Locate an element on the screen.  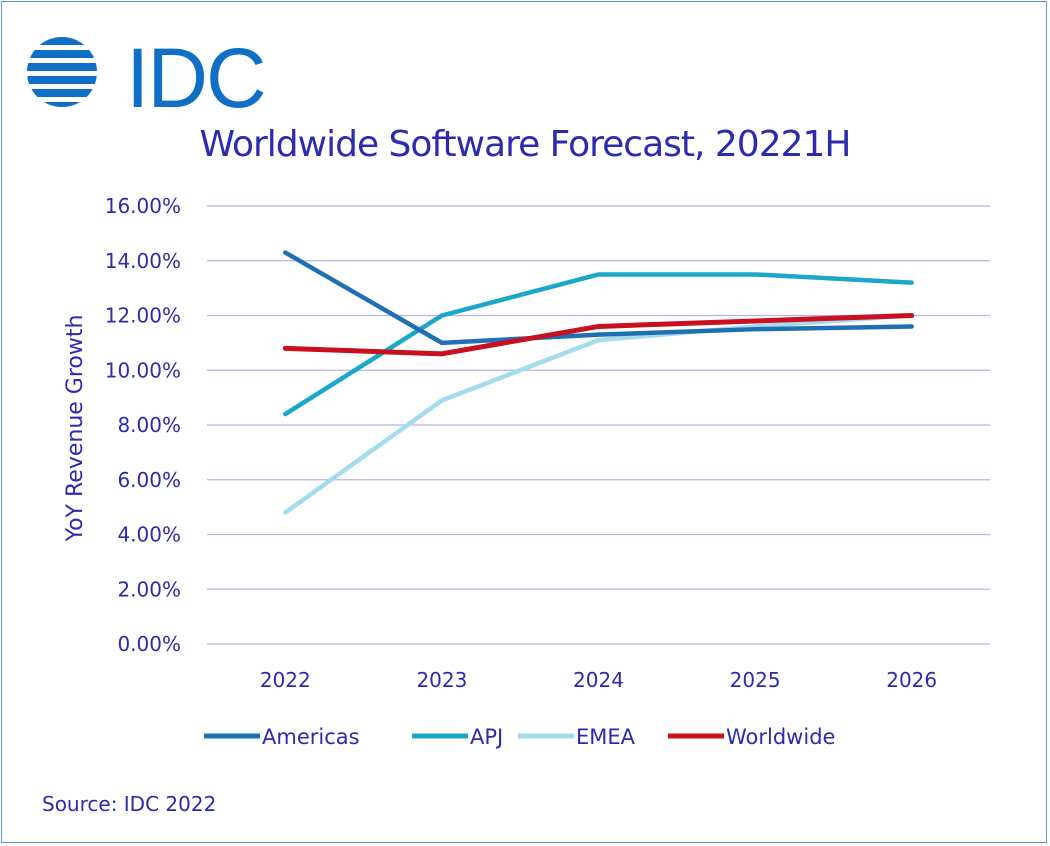
y-axis-label: YoY Revenue Growth is located at coordinates (75, 429).